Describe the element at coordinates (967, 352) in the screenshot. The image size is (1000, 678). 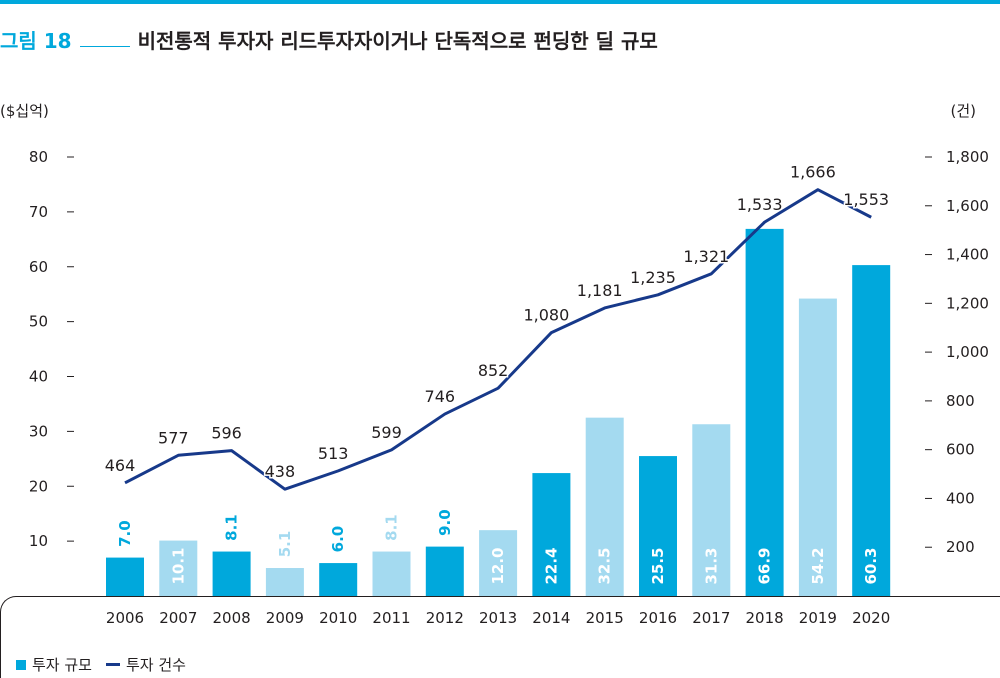
I see `right-axis-tick-label: 1,000` at that location.